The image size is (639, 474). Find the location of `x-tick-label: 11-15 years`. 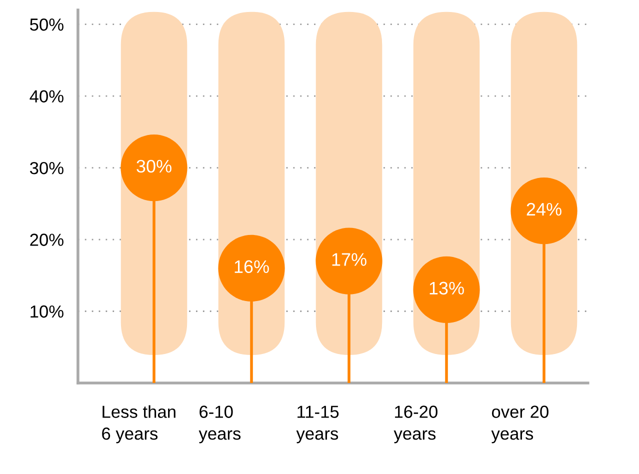

x-tick-label: 11-15 years is located at coordinates (317, 425).